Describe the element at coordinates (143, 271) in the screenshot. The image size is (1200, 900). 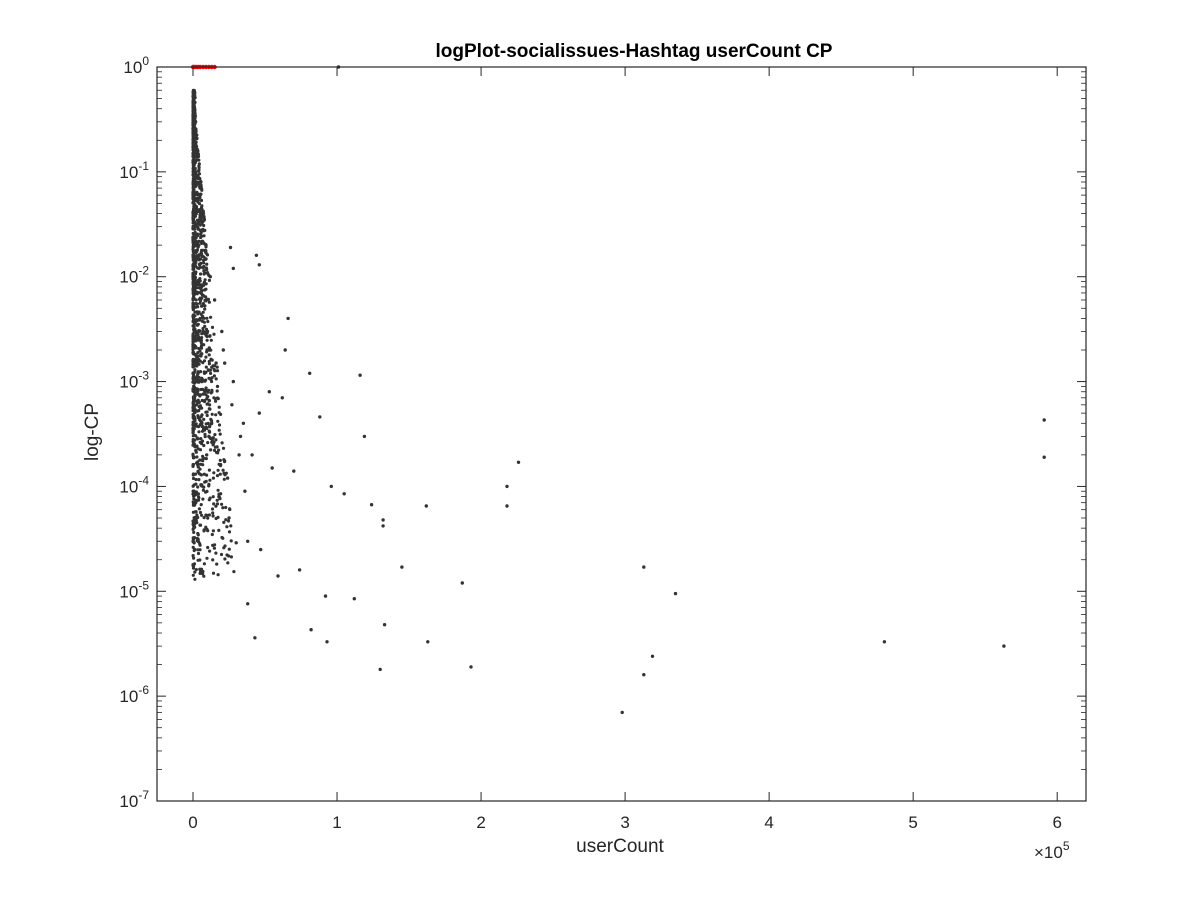
I see `y-tick-exponent: -2` at that location.